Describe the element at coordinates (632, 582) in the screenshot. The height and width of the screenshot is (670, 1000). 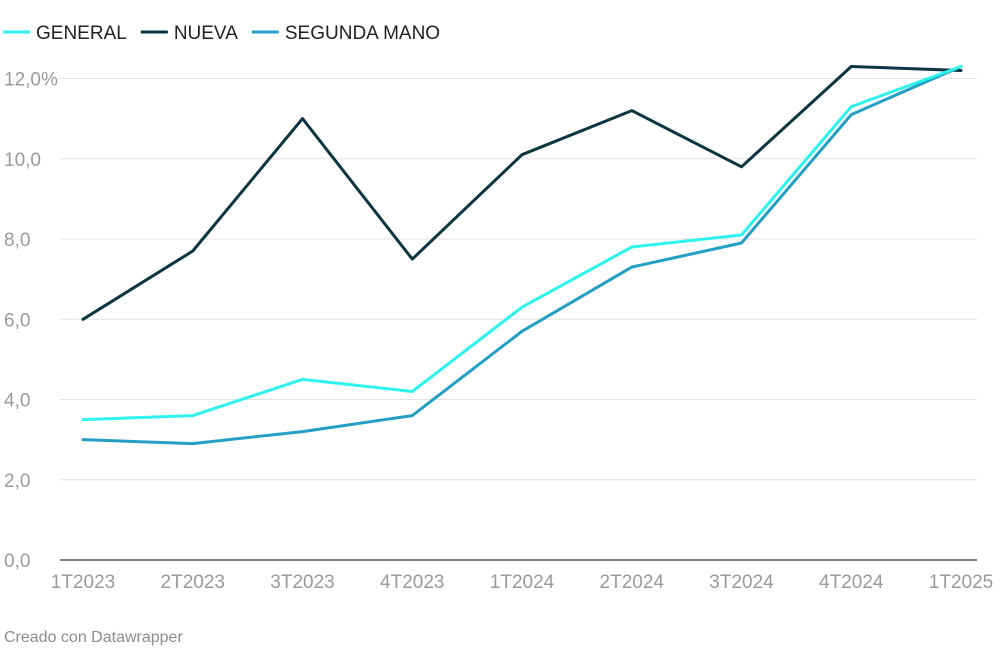
I see `x-tick-label: 2T2024` at that location.